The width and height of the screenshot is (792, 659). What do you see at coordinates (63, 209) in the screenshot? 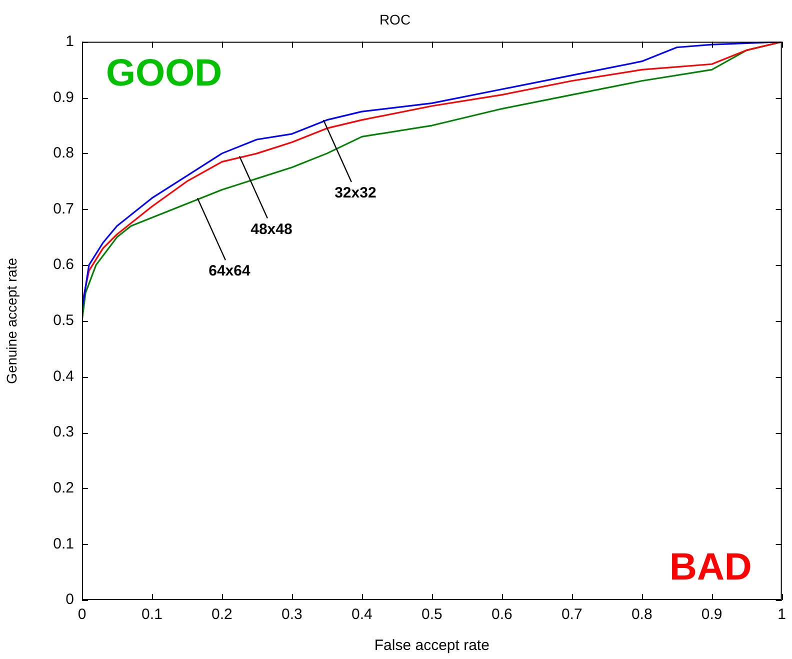
I see `y-tick-label: 0.7` at bounding box center [63, 209].